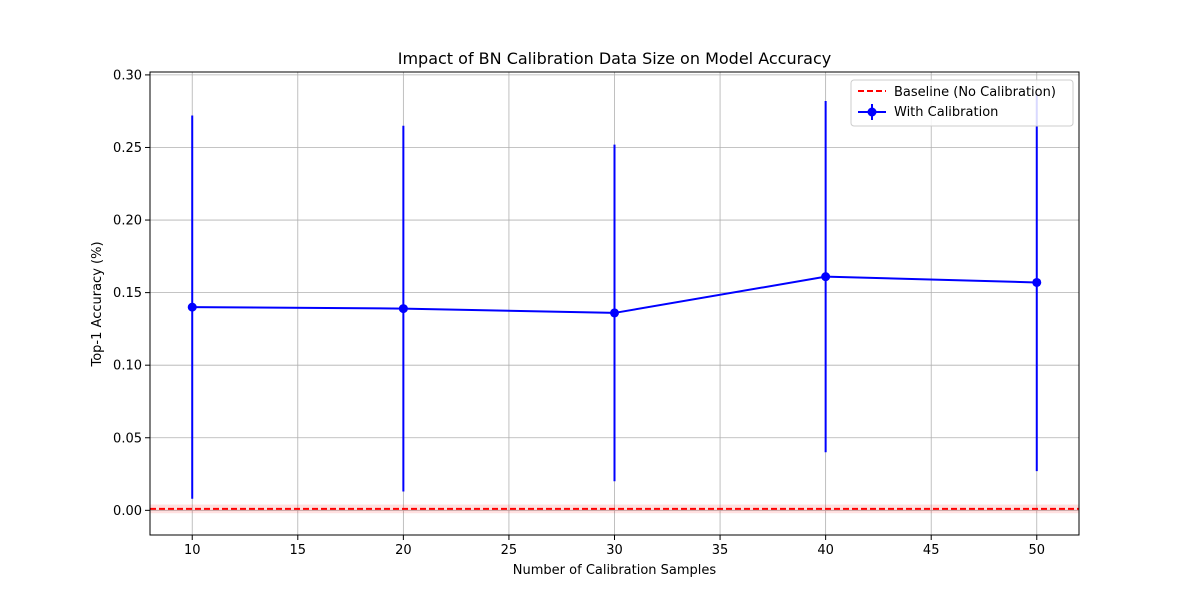  Describe the element at coordinates (192, 550) in the screenshot. I see `x-tick-label: 10` at that location.